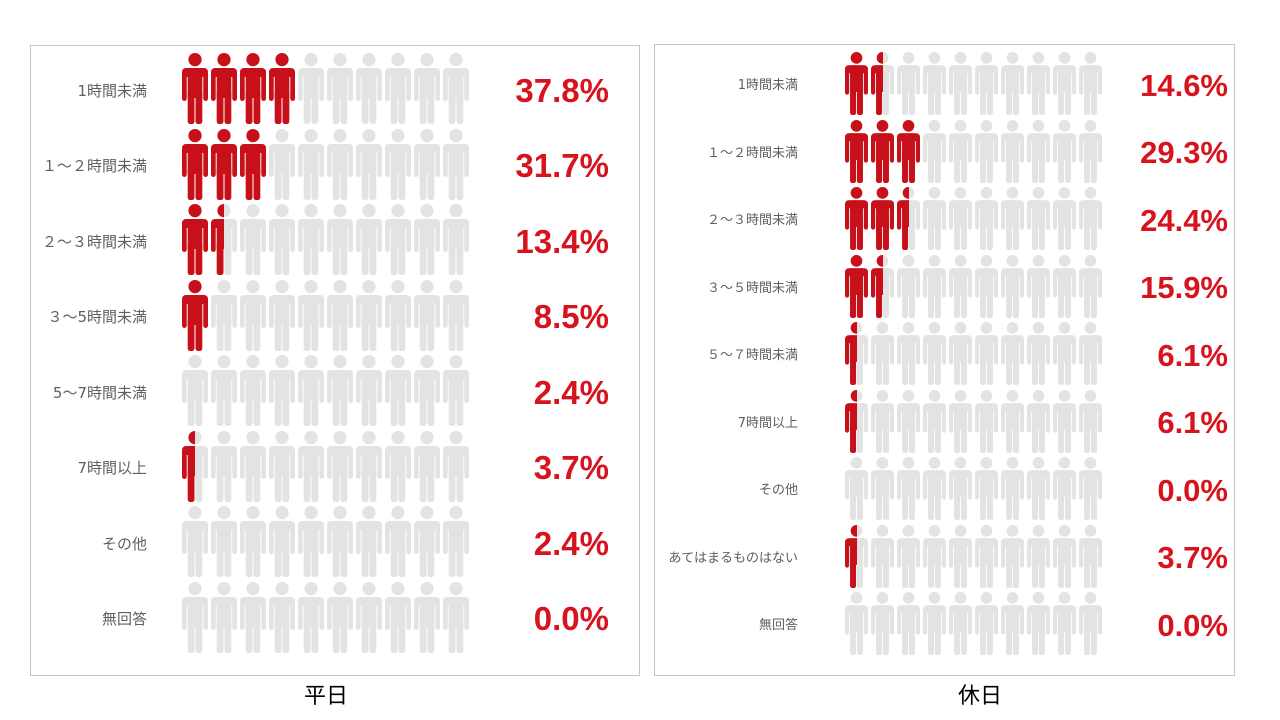 The width and height of the screenshot is (1280, 720). Describe the element at coordinates (571, 392) in the screenshot. I see `percentage-label: 2.4%` at that location.